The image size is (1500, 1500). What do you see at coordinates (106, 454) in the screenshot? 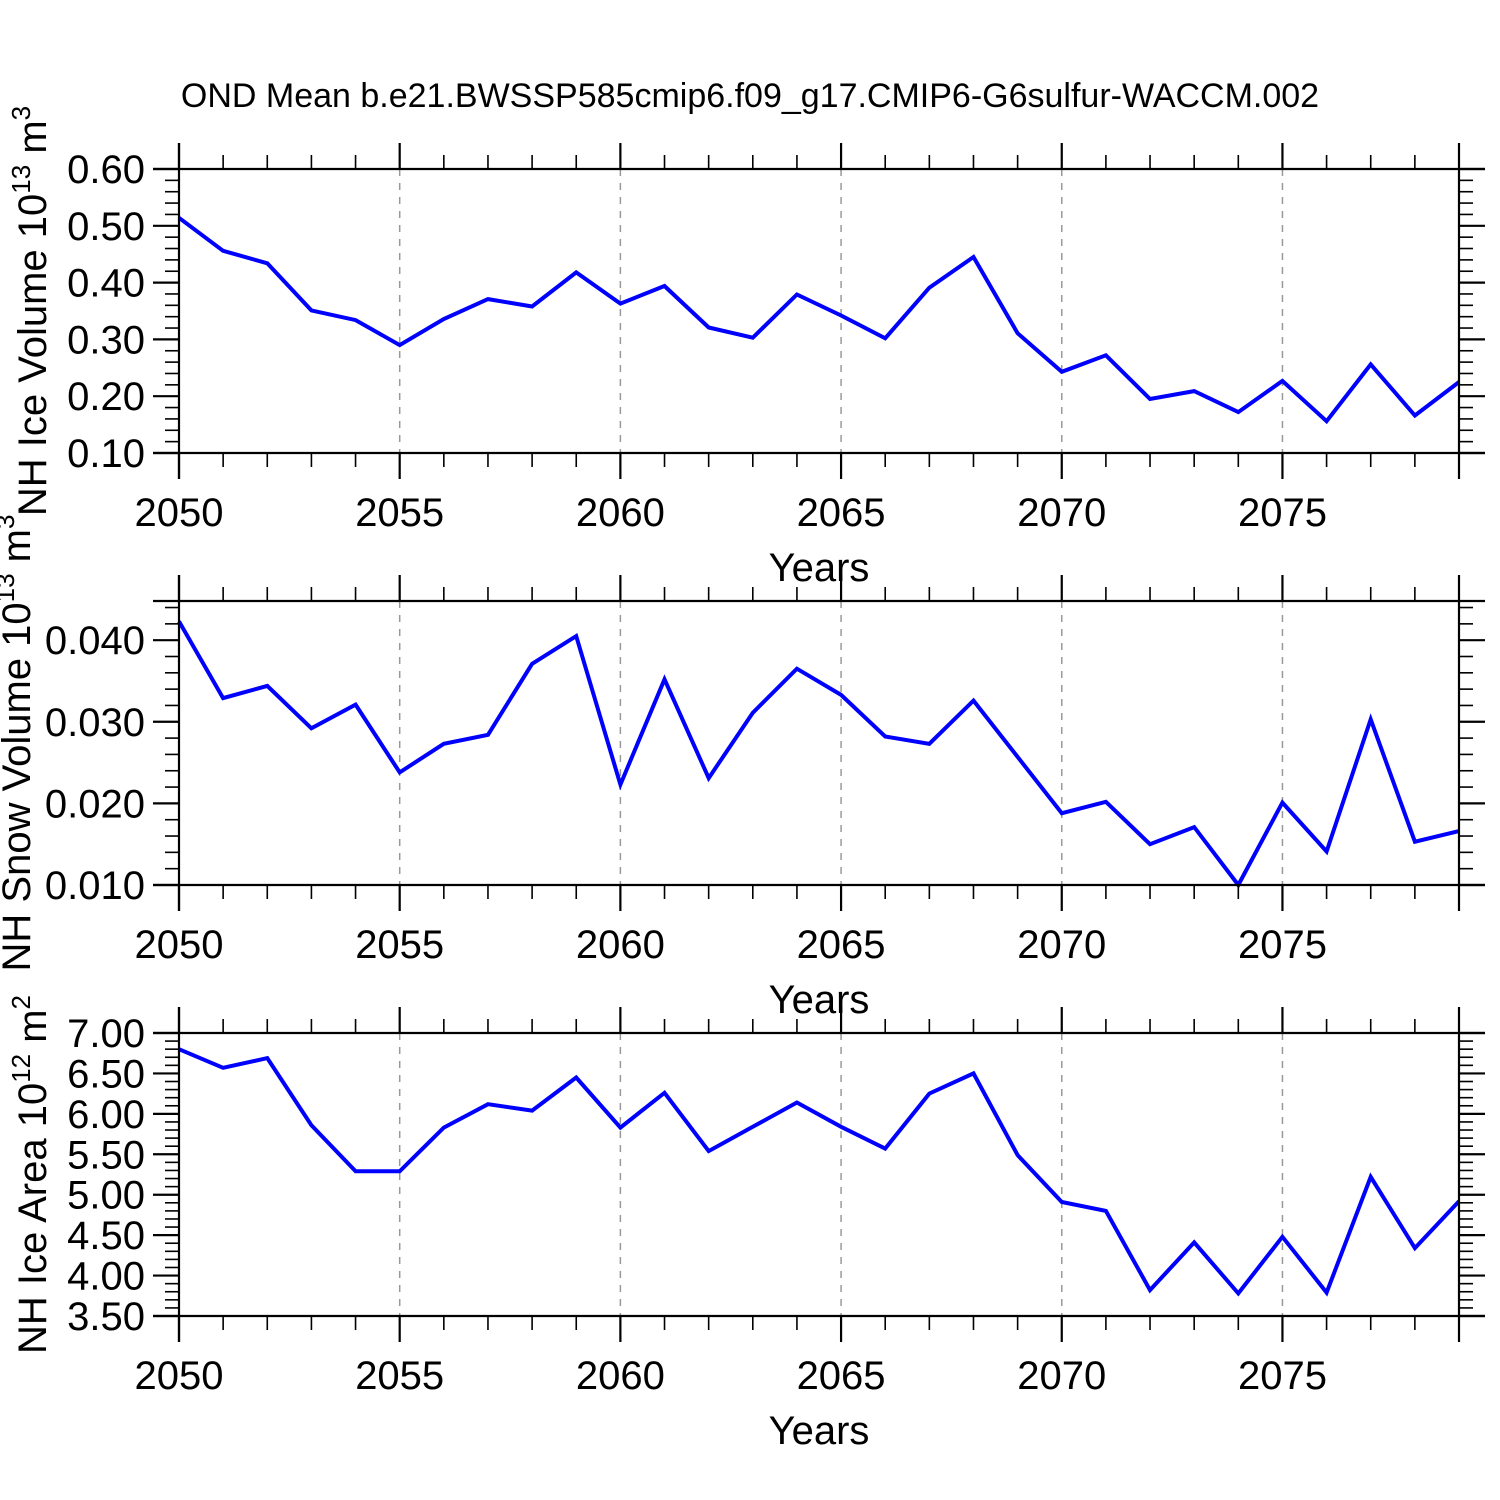
I see `y-tick-label: 0.10` at bounding box center [106, 454].